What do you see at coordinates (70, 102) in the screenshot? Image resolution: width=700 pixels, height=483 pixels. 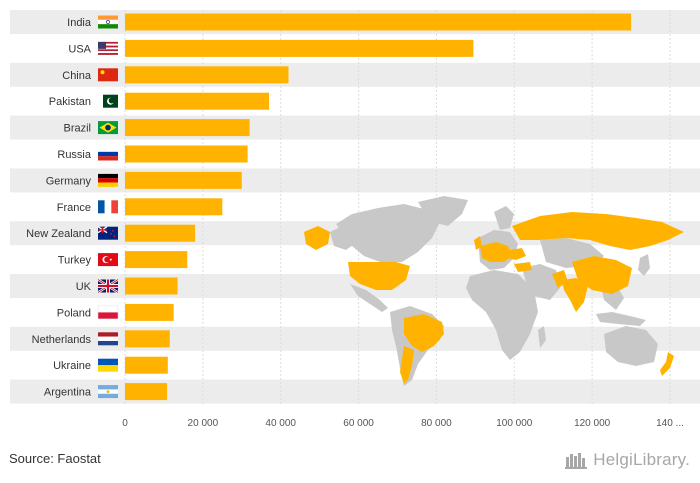 I see `category-label: Pakistan` at bounding box center [70, 102].